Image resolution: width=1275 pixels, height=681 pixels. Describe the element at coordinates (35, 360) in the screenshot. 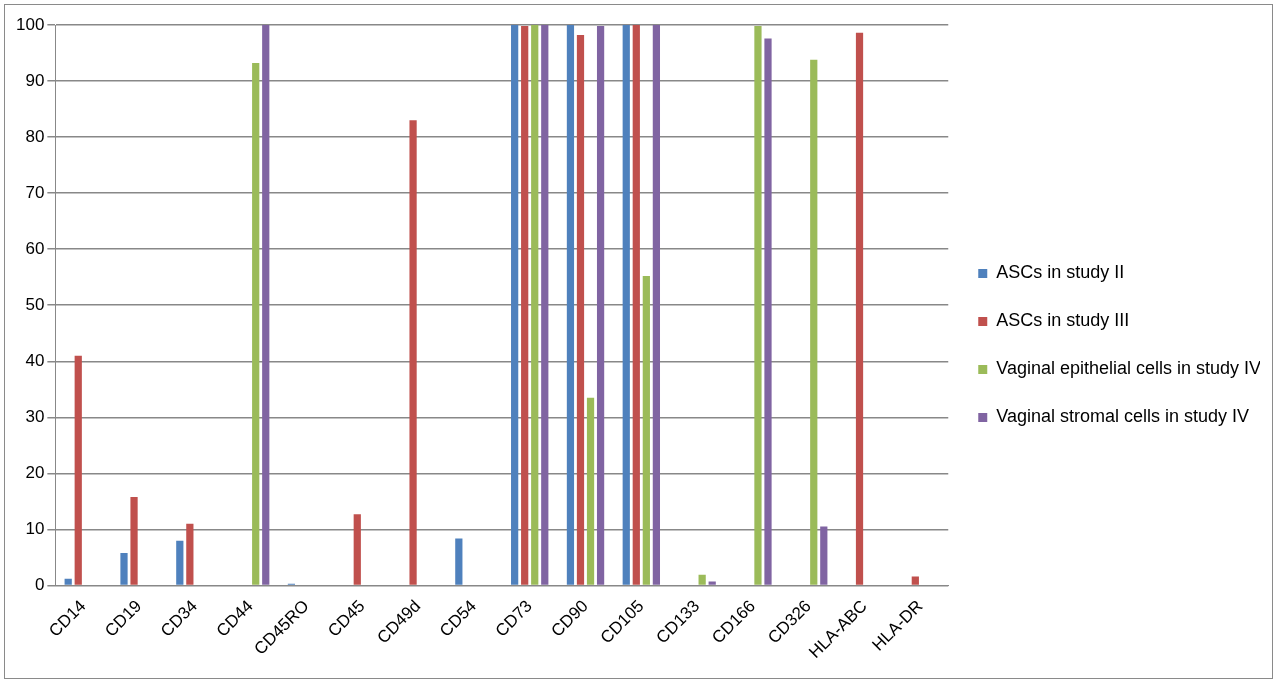

I see `y-tick-label: 40` at that location.